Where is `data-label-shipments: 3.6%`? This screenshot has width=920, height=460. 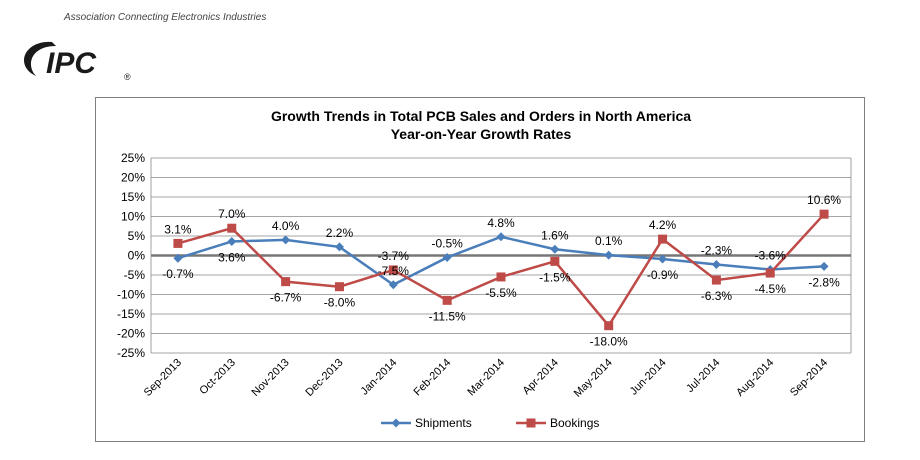
data-label-shipments: 3.6% is located at coordinates (232, 257).